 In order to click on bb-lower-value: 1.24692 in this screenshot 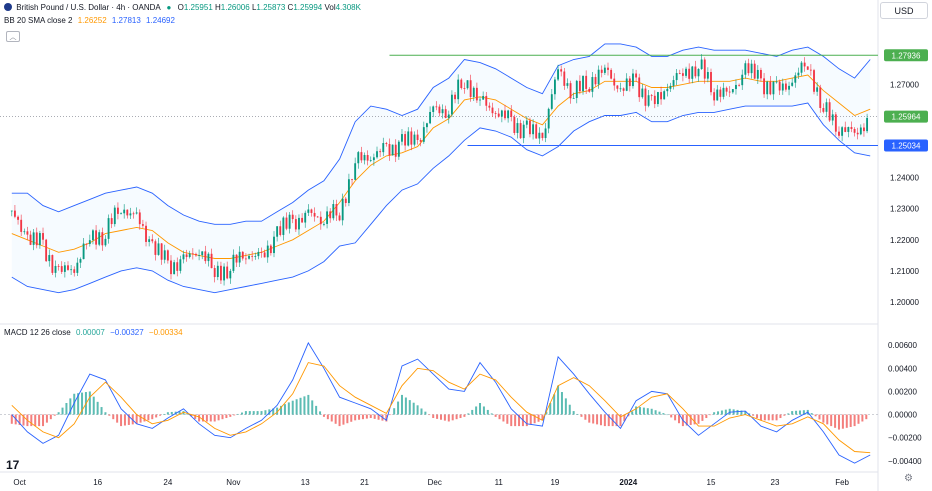, I will do `click(160, 20)`.